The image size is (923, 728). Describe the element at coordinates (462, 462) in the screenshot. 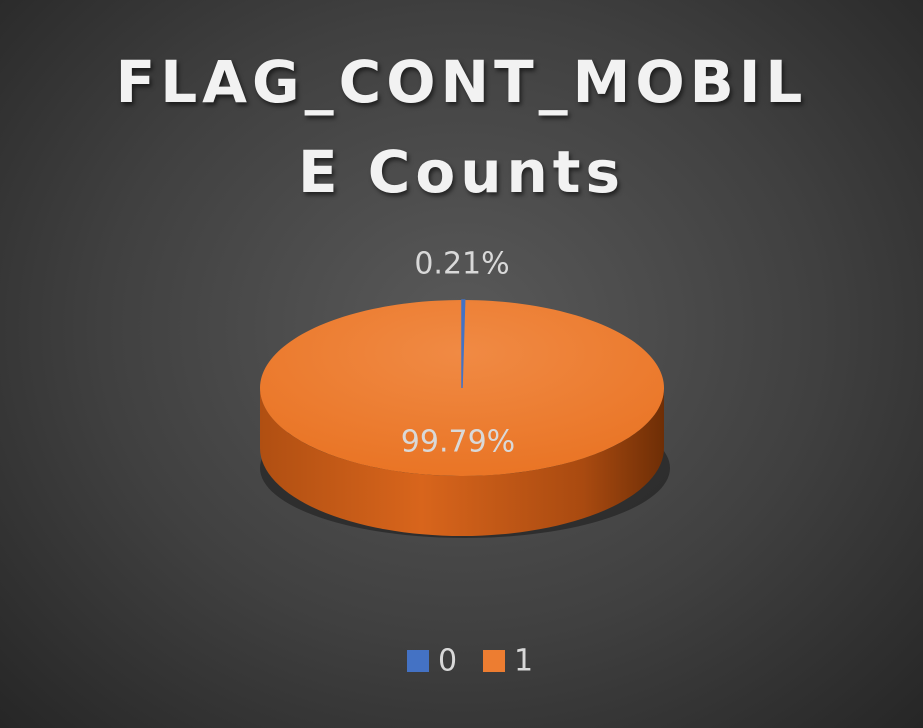

I see `pie-side-wall` at that location.